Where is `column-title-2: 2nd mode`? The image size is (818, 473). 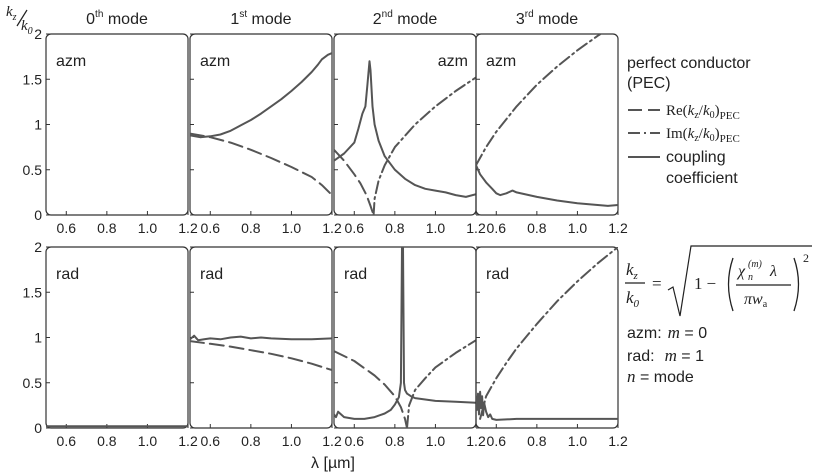 column-title-2: 2nd mode is located at coordinates (405, 18).